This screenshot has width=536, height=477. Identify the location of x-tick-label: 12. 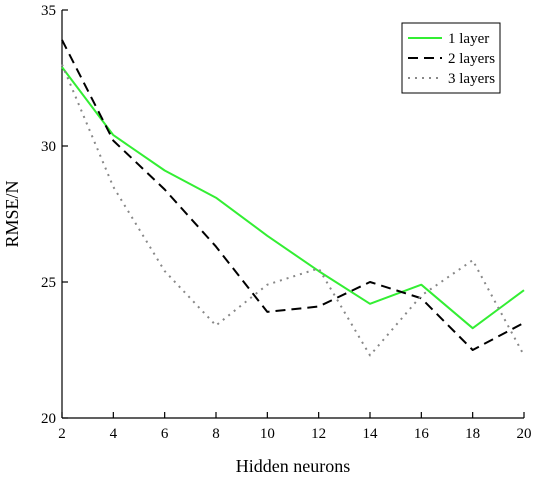
(318, 434).